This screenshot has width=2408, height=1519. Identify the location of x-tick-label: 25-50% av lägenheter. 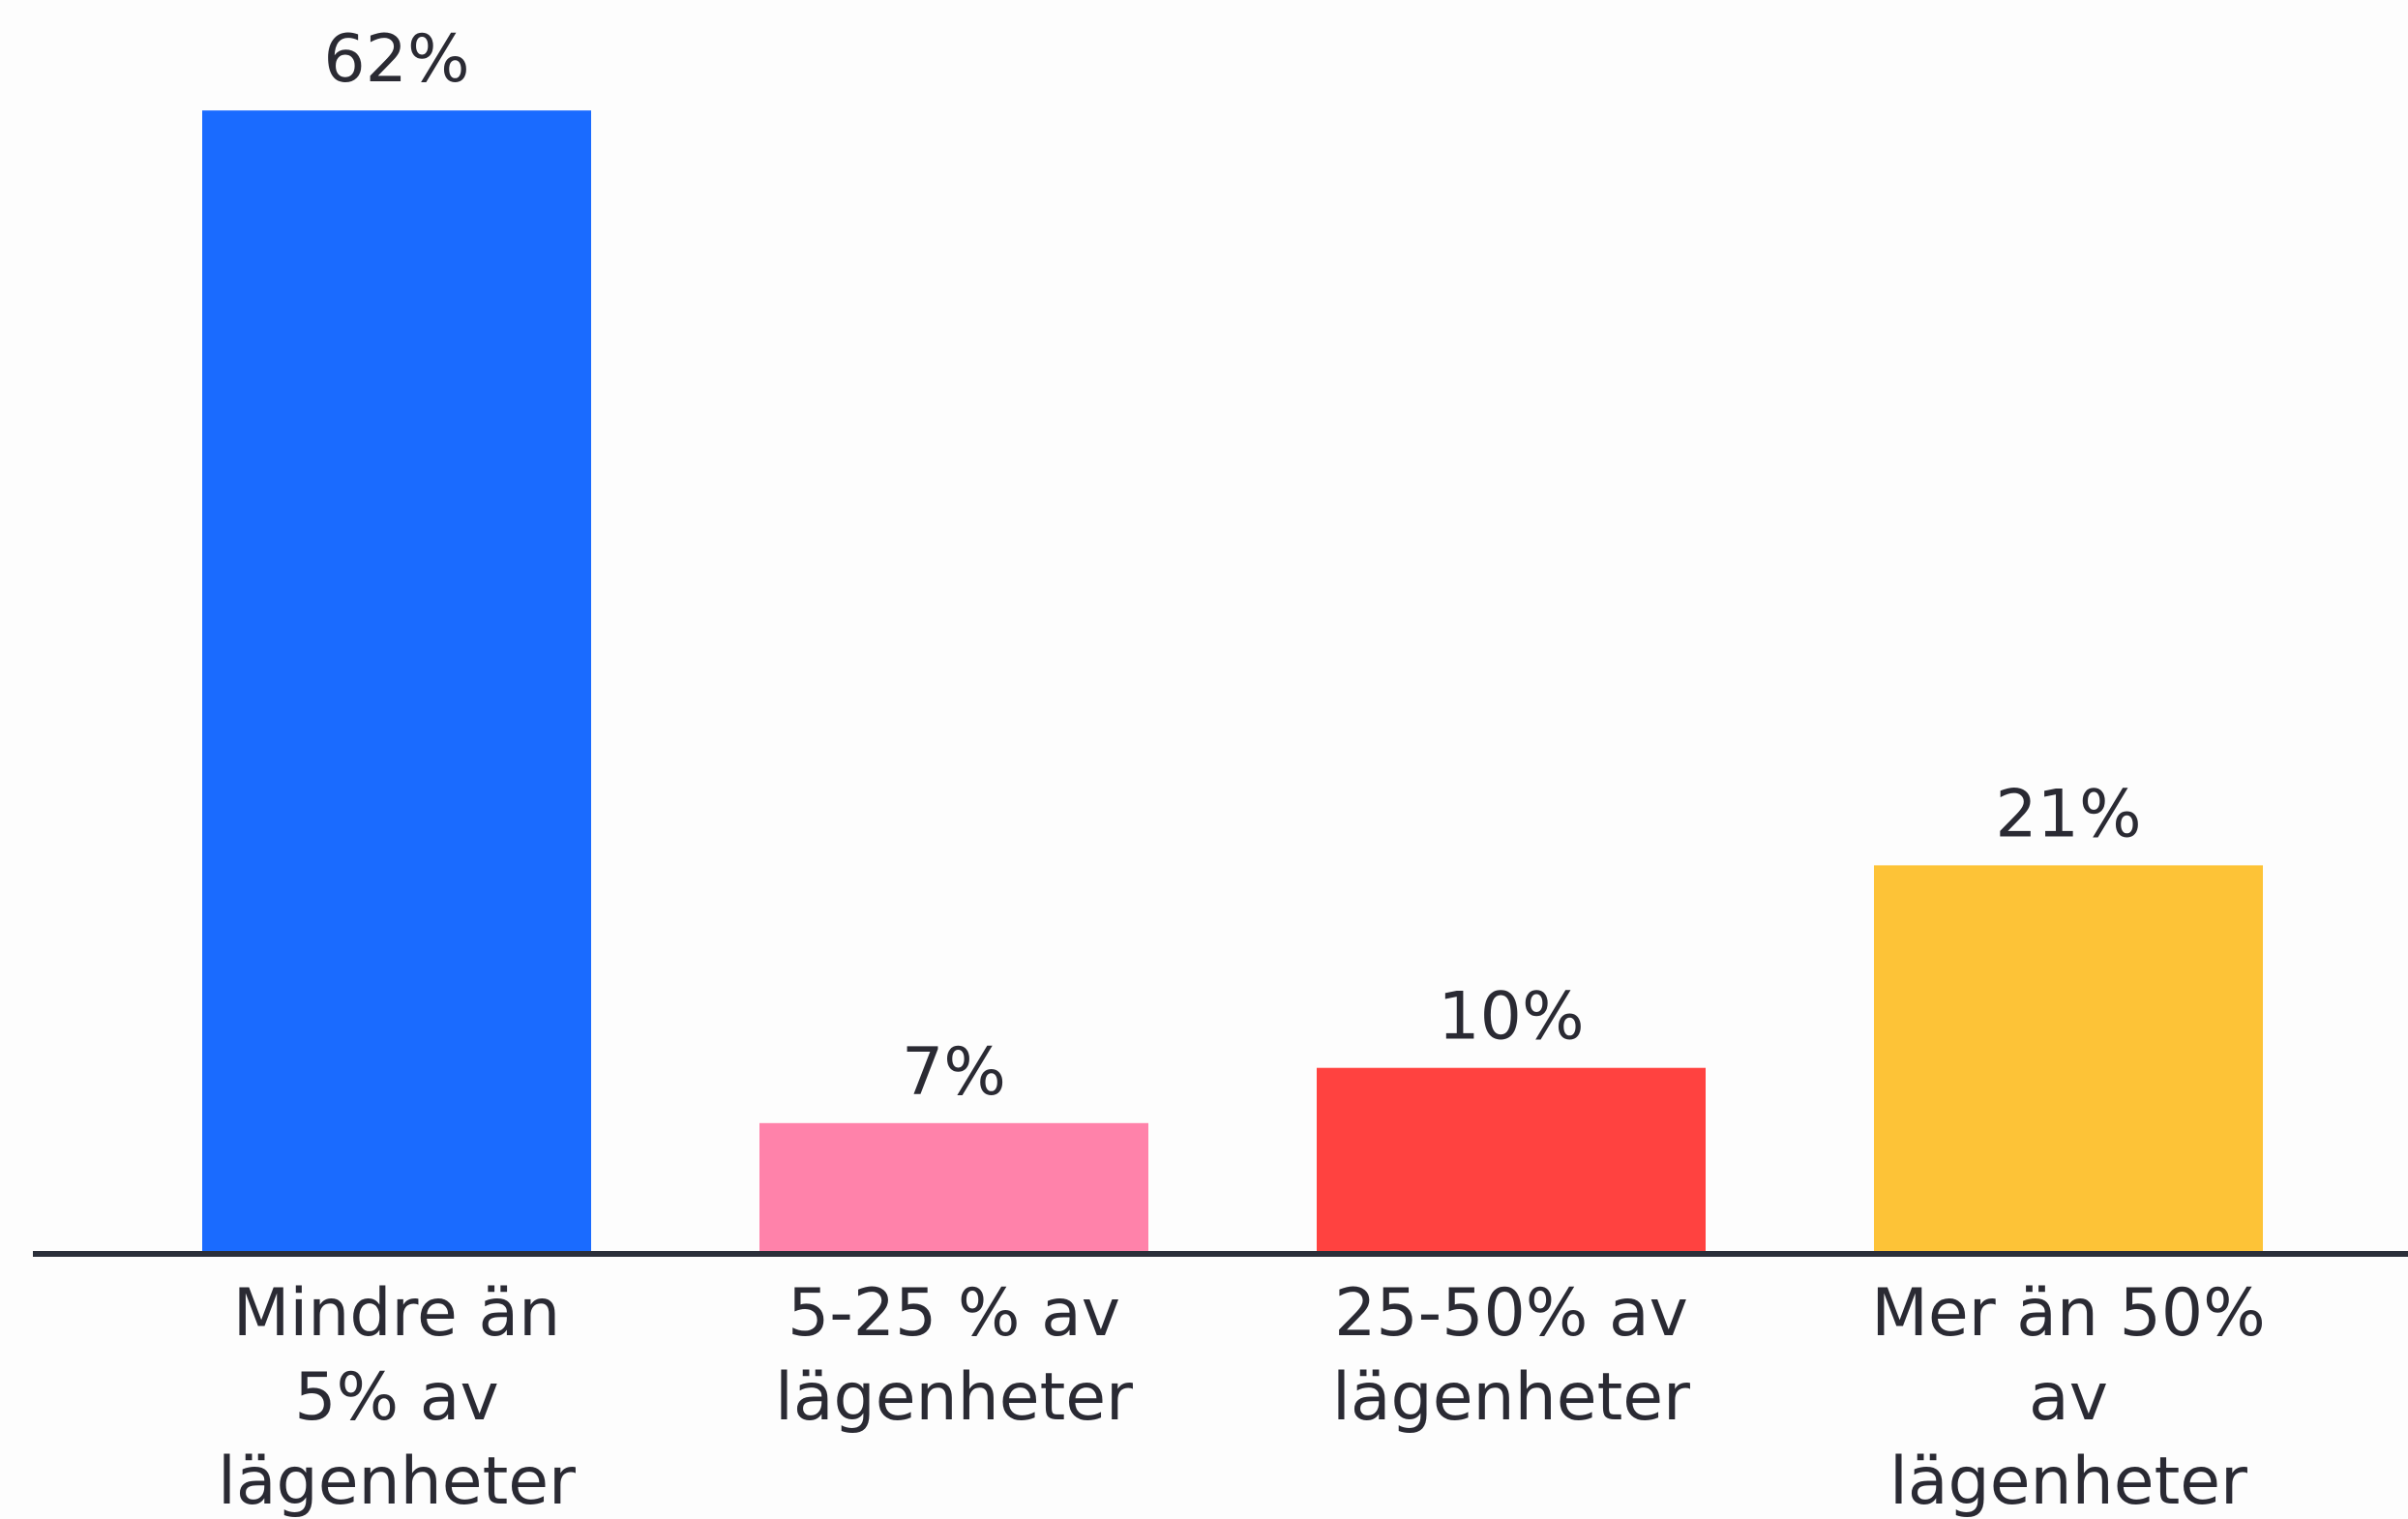
(1511, 1355).